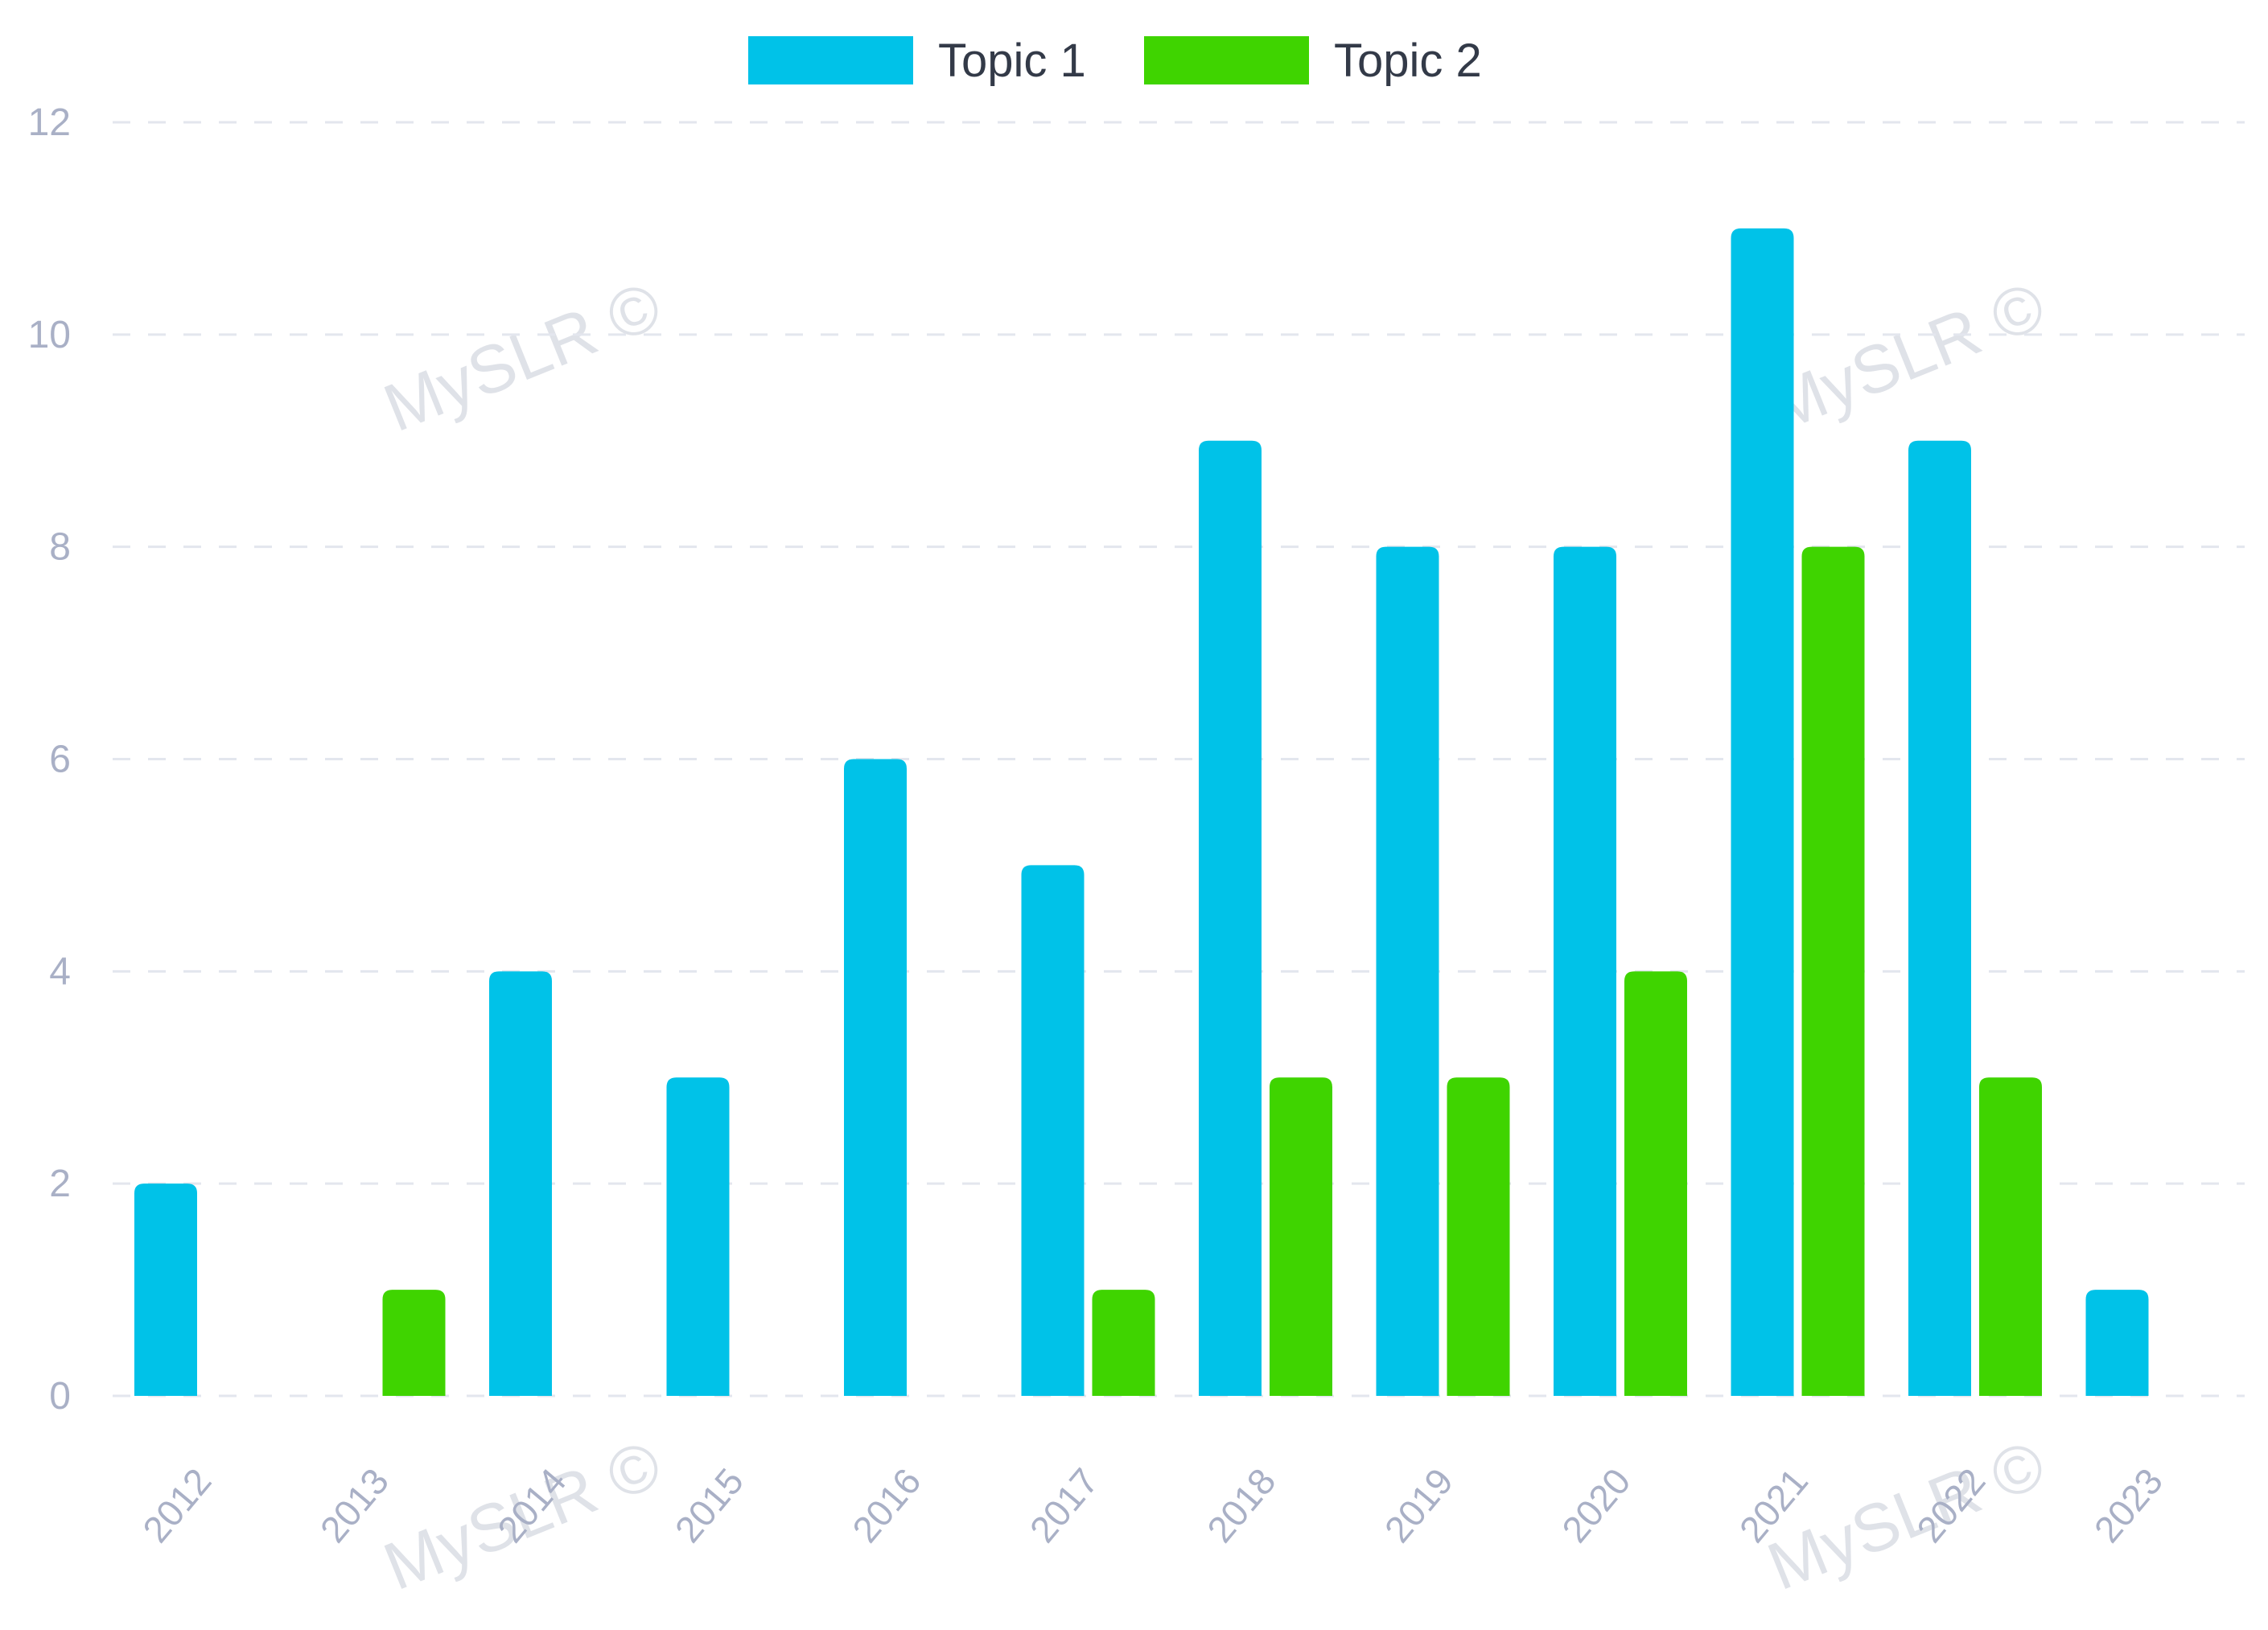 This screenshot has width=2268, height=1630. I want to click on x-tick-label: 2015, so click(709, 1505).